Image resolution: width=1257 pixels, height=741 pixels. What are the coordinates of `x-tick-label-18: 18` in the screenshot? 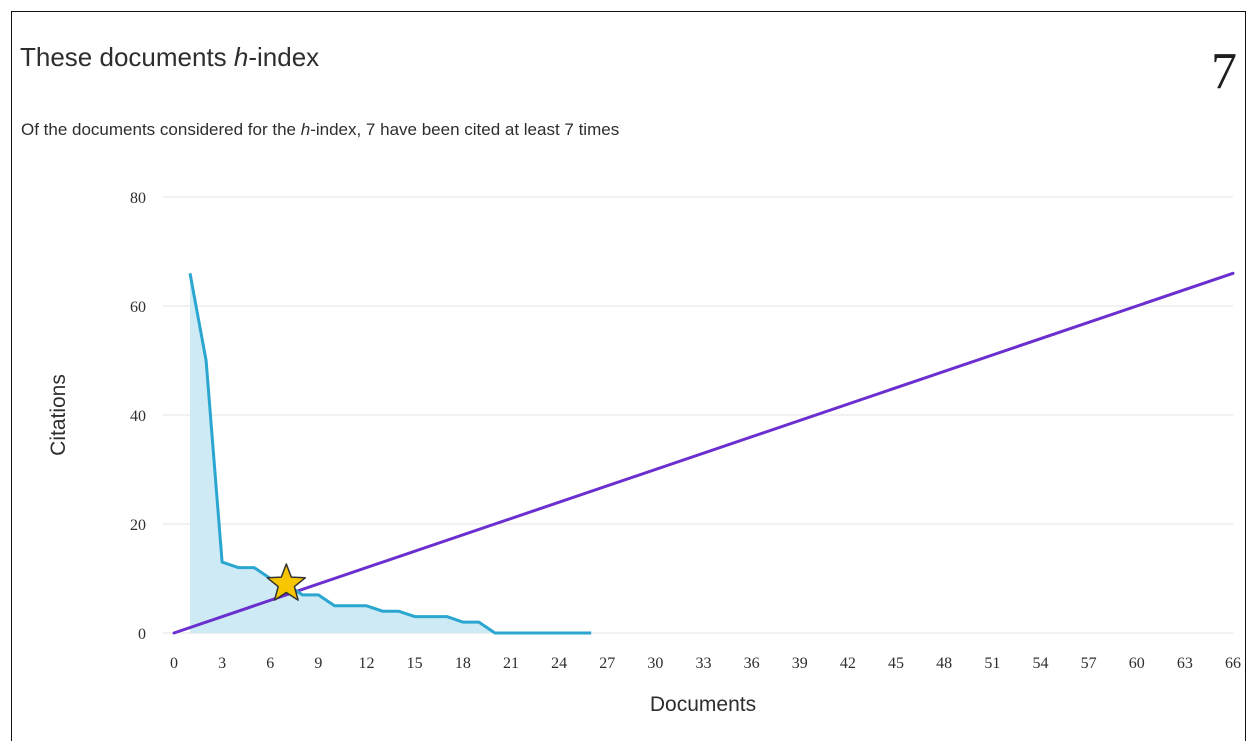 It's located at (463, 663).